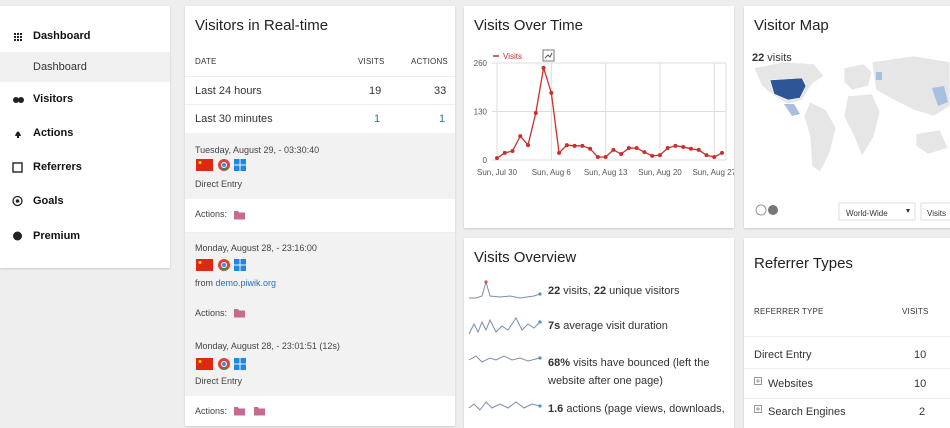 The image size is (950, 428). I want to click on referrer-type: Direct Entry, so click(783, 355).